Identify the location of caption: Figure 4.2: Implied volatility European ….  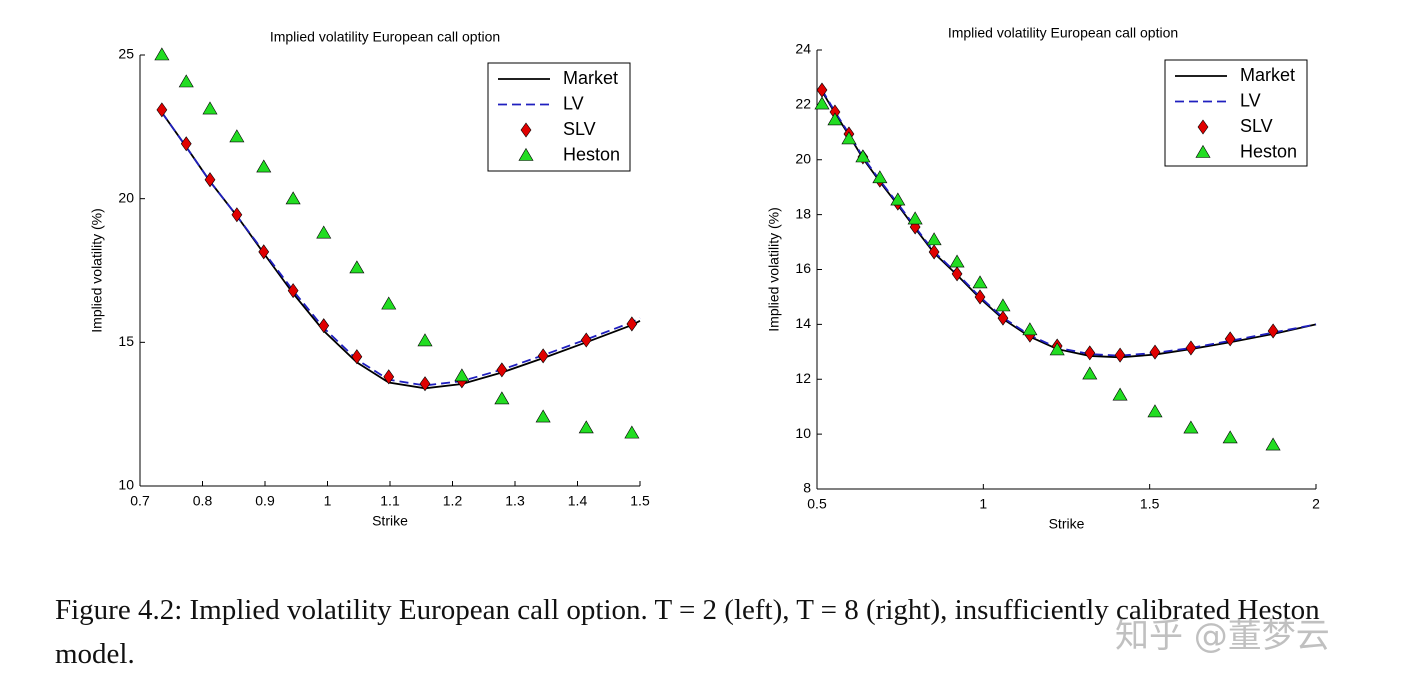
(687, 632).